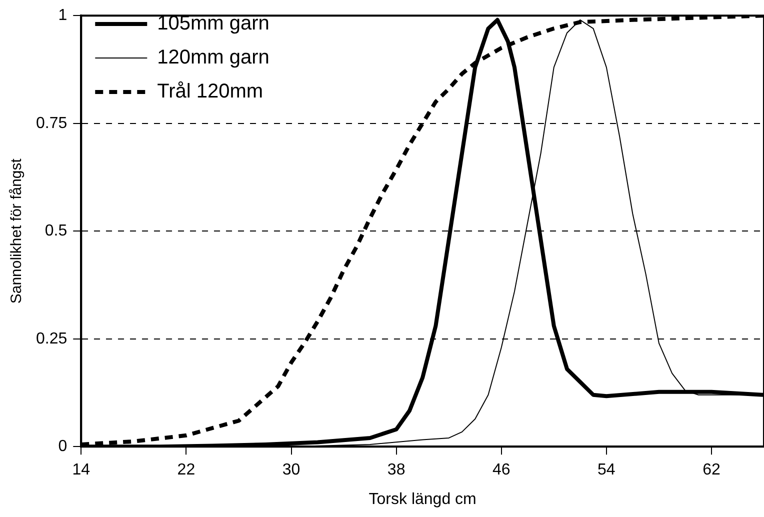 This screenshot has height=517, width=764. Describe the element at coordinates (186, 470) in the screenshot. I see `x-tick-label: 22` at that location.